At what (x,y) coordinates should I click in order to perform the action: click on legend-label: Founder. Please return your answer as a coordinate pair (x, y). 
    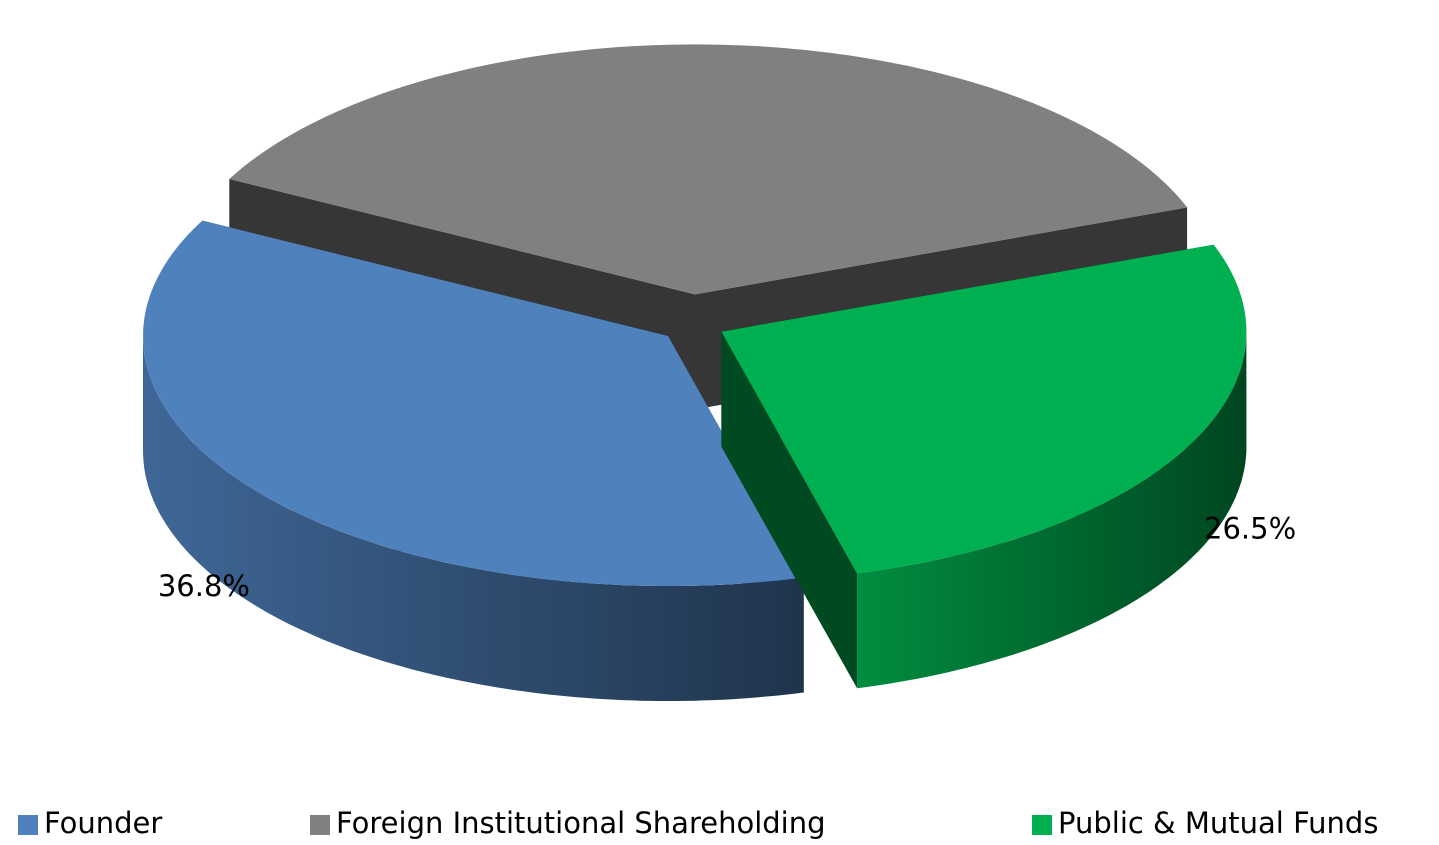
    Looking at the image, I should click on (103, 823).